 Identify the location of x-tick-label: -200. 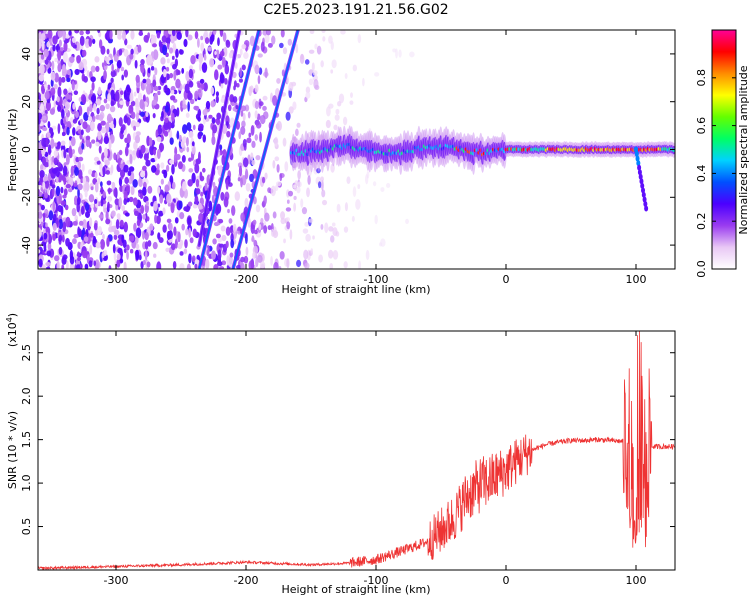
(246, 580).